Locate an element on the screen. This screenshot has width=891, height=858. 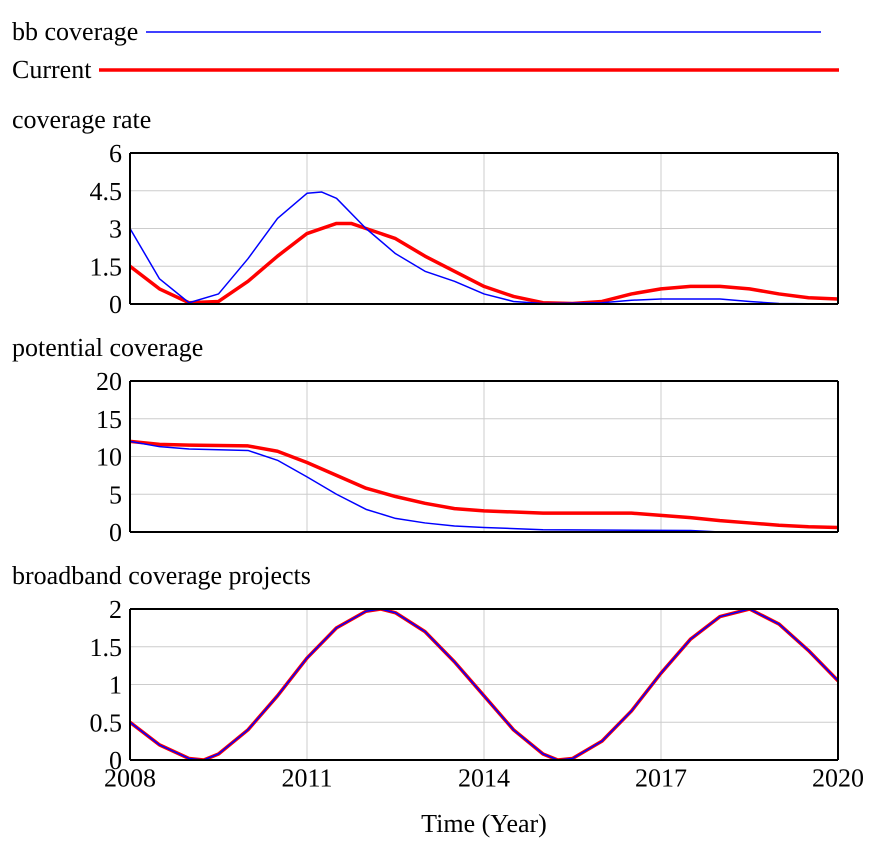
y-tick-label: 15 is located at coordinates (109, 419).